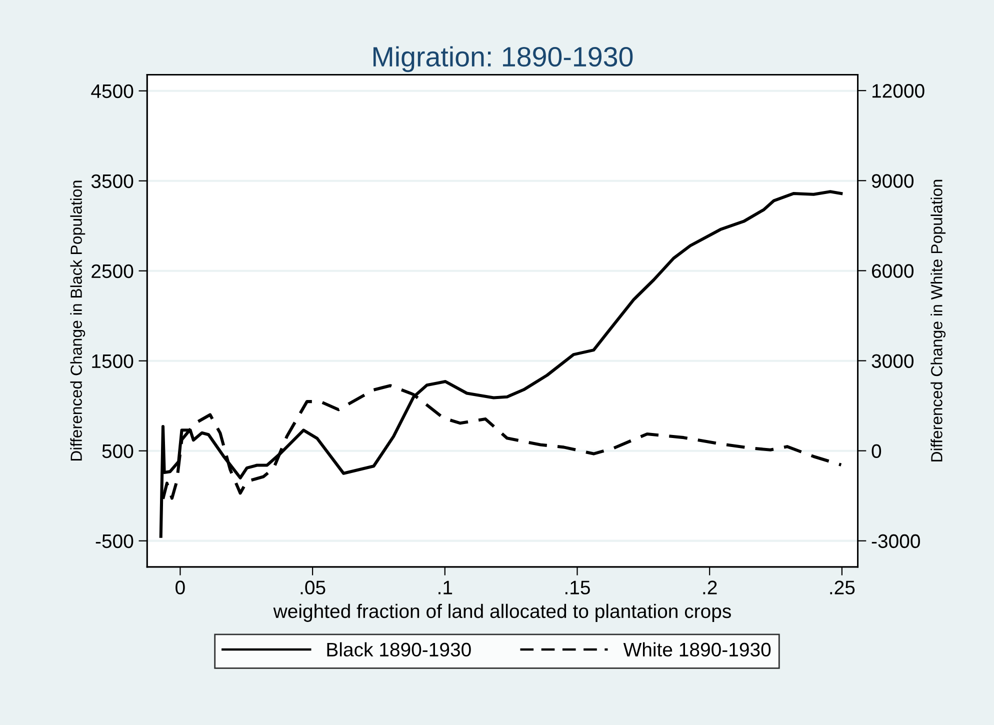 The image size is (994, 725). I want to click on x-tick-label: .2, so click(710, 587).